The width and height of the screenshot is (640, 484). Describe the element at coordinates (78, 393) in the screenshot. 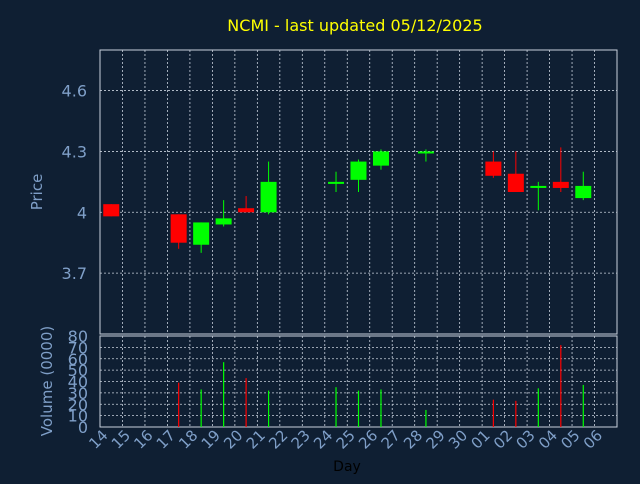

I see `volume-tick-label: 30` at that location.